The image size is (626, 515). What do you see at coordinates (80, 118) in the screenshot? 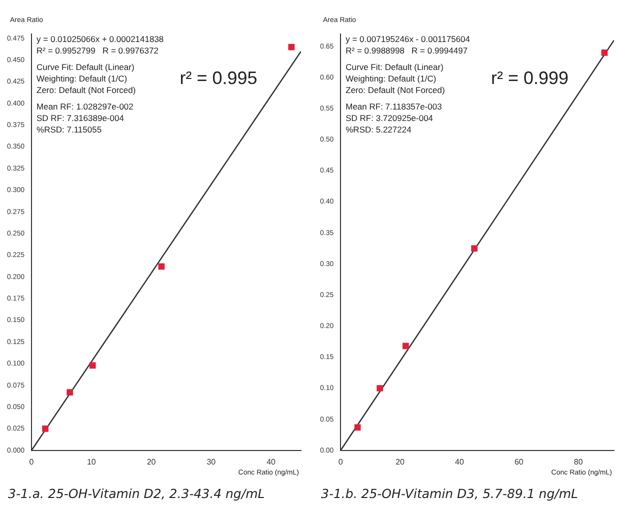
I see `annotation: SD RF: 7.316389e-004` at bounding box center [80, 118].